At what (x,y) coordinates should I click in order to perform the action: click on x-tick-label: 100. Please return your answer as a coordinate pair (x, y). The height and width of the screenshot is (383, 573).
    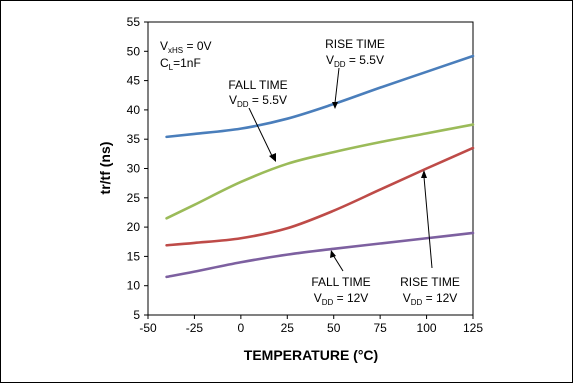
    Looking at the image, I should click on (427, 328).